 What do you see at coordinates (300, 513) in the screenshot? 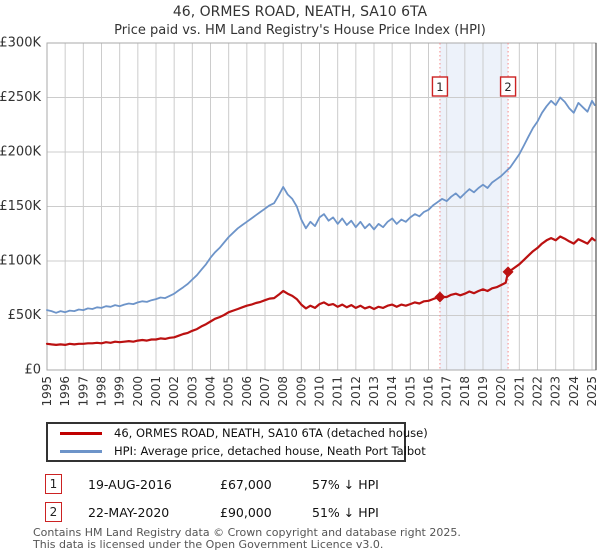
I see `transaction-row-2: 2 22-MAY-2020 £90,000 51% ↓ HPI` at bounding box center [300, 513].